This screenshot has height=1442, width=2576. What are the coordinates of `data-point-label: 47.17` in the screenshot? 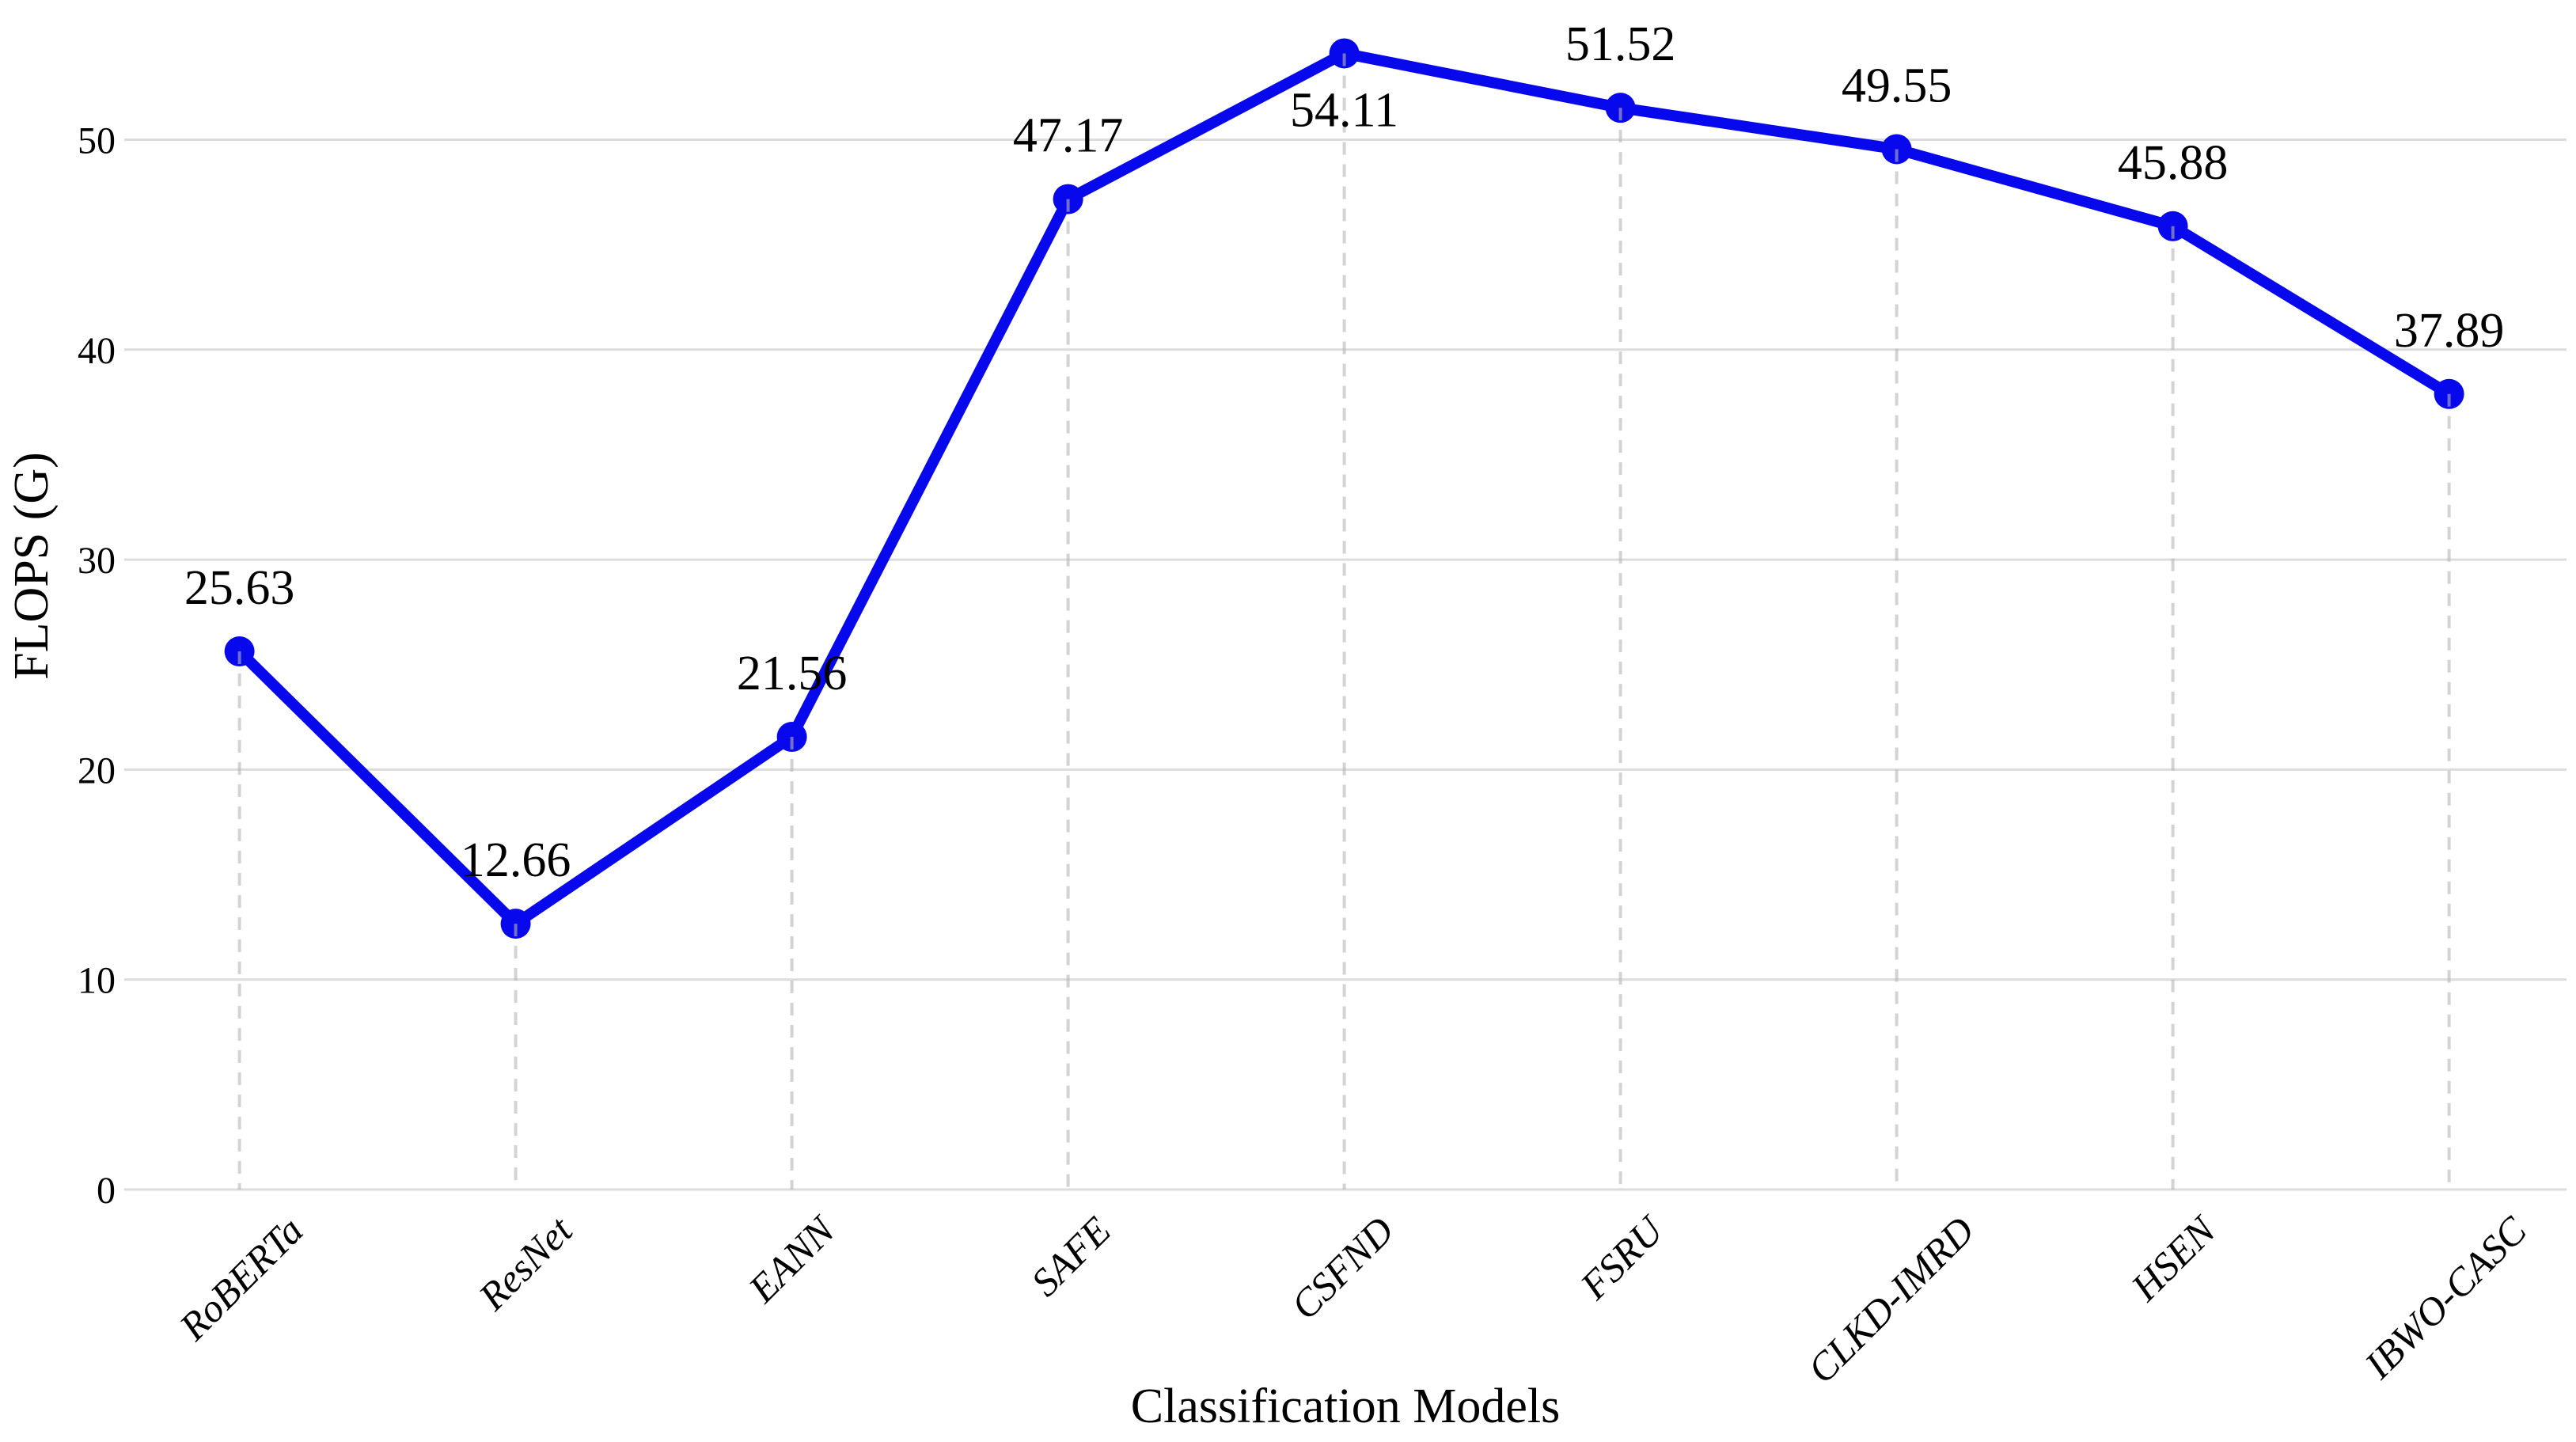 It's located at (1068, 136).